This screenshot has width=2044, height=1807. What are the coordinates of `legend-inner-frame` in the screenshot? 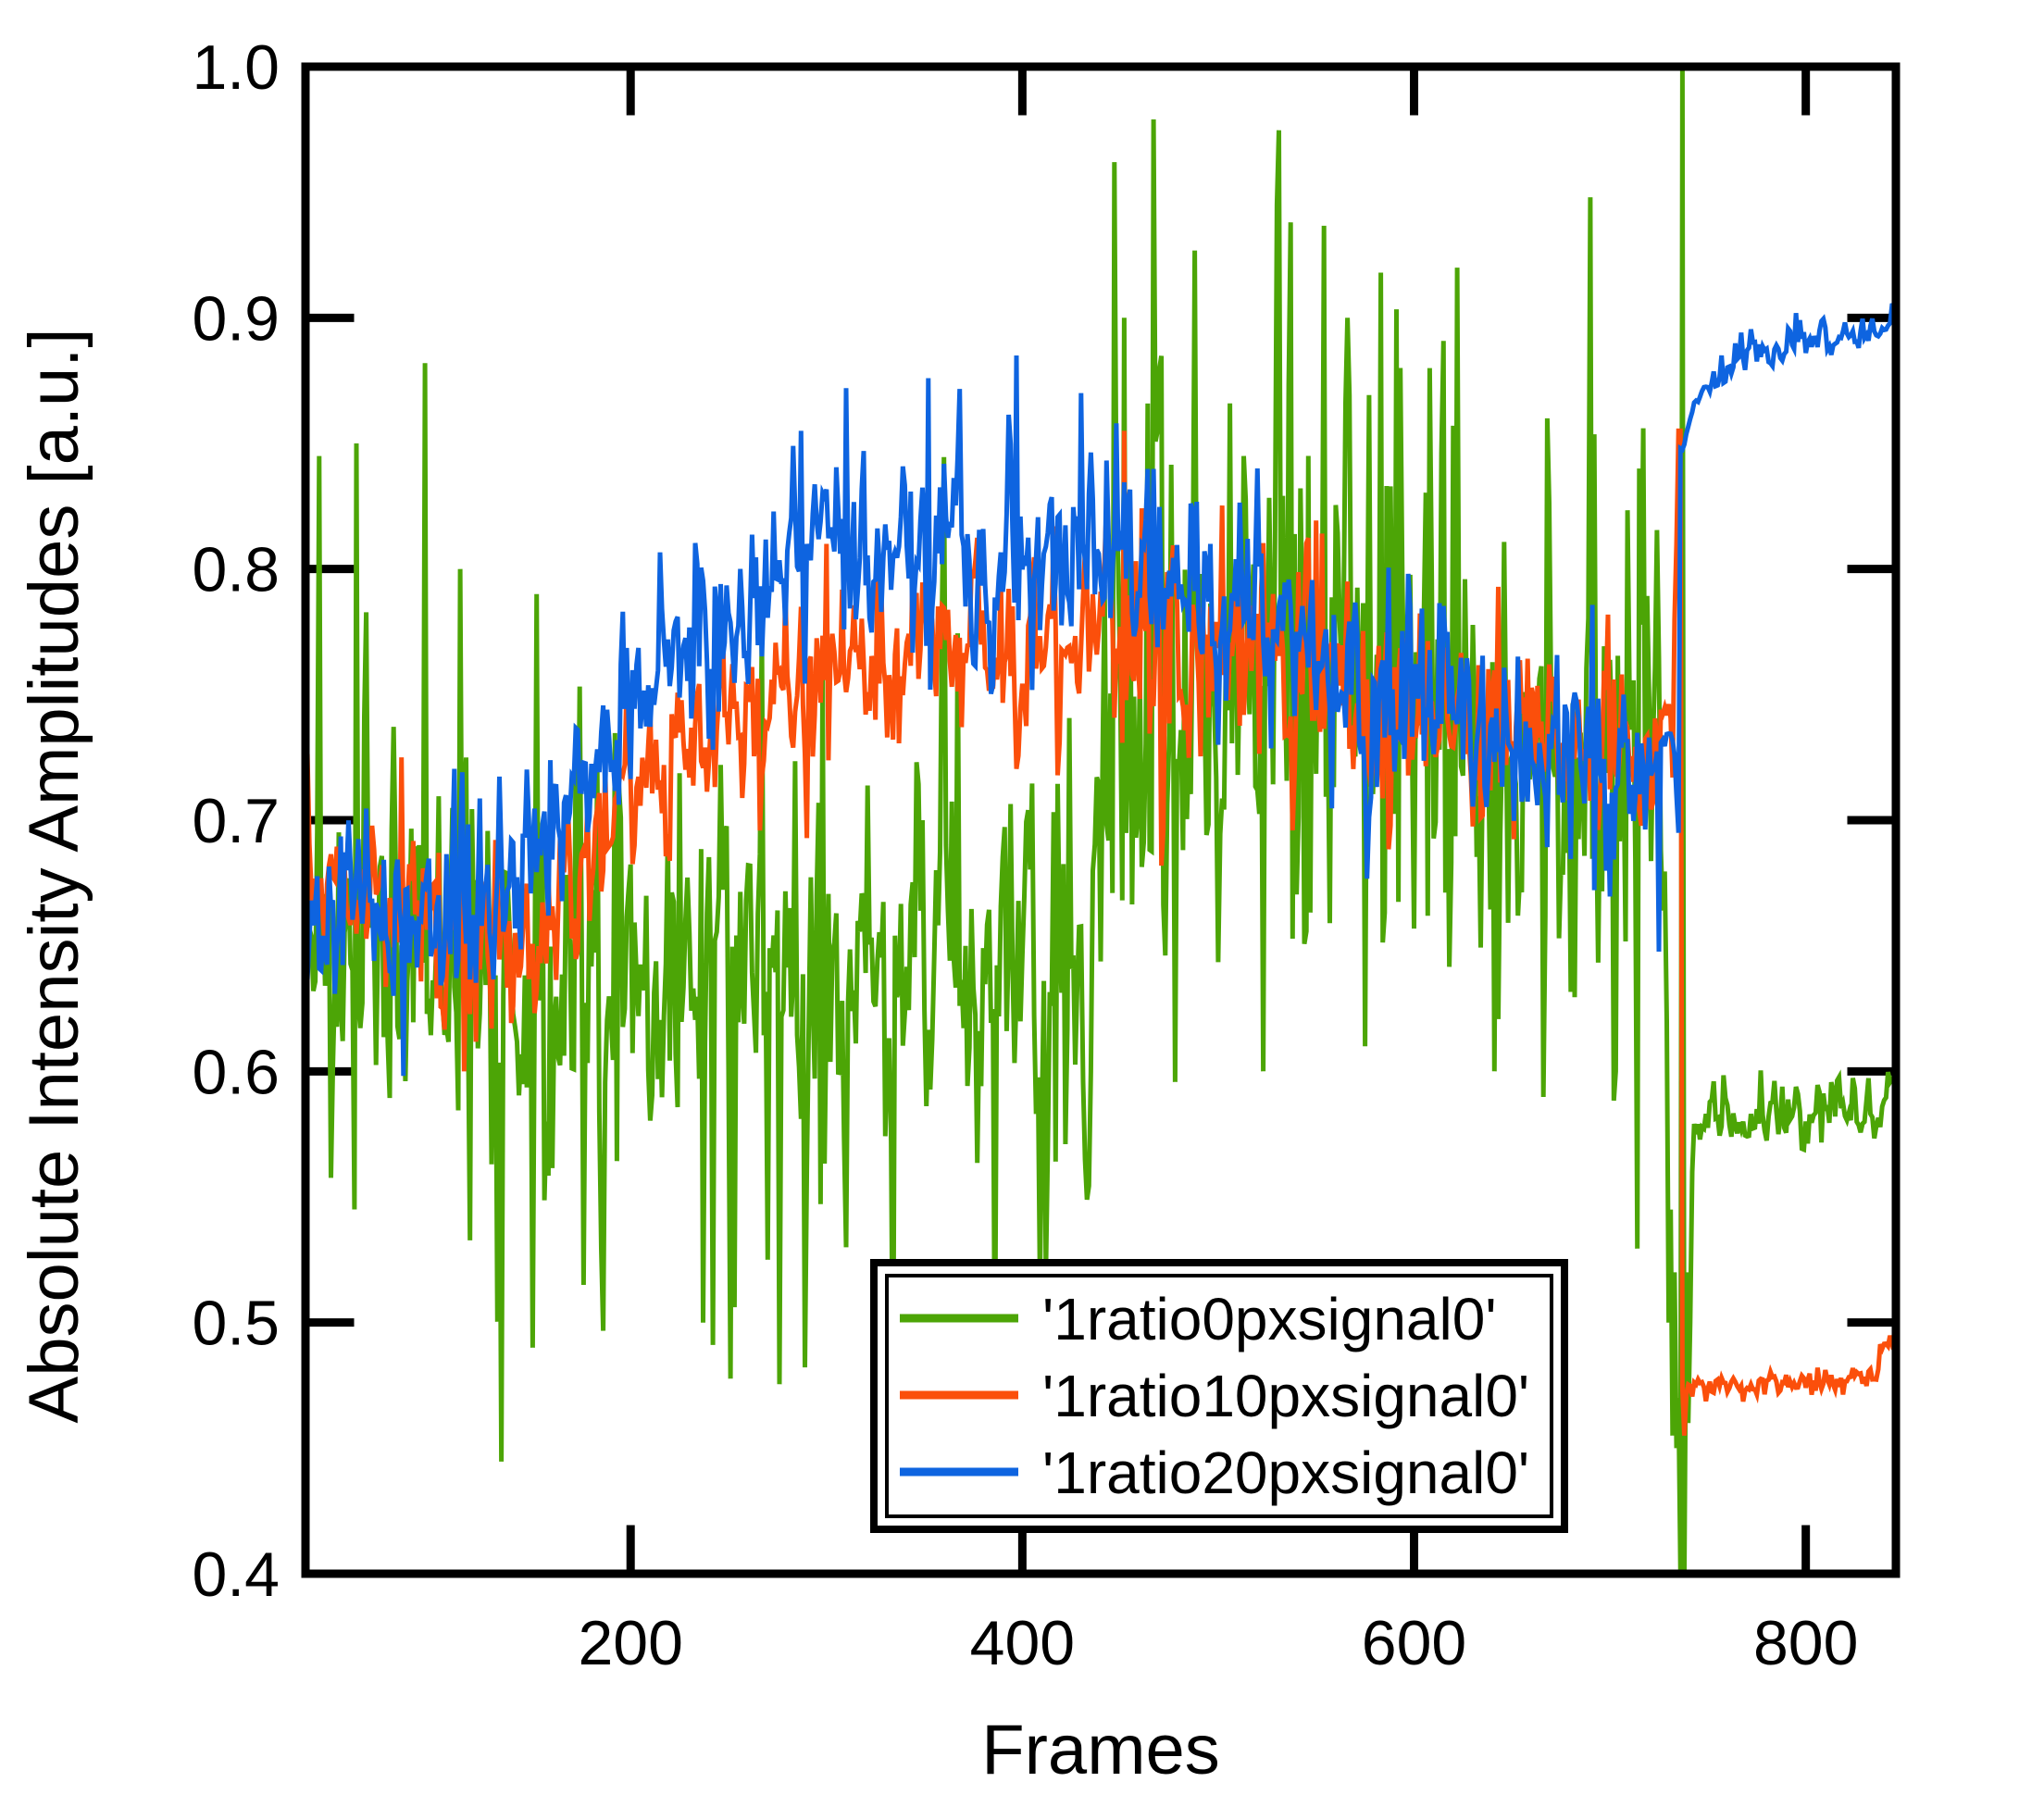 It's located at (1219, 1396).